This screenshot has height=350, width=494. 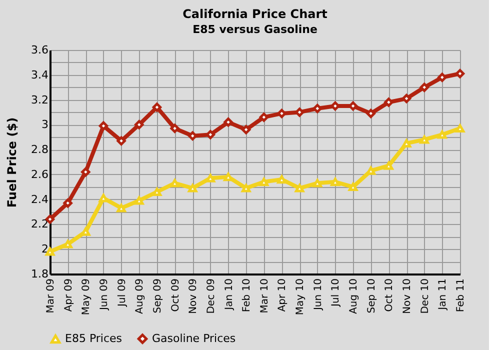 I want to click on y-tick-label: 3, so click(x=45, y=125).